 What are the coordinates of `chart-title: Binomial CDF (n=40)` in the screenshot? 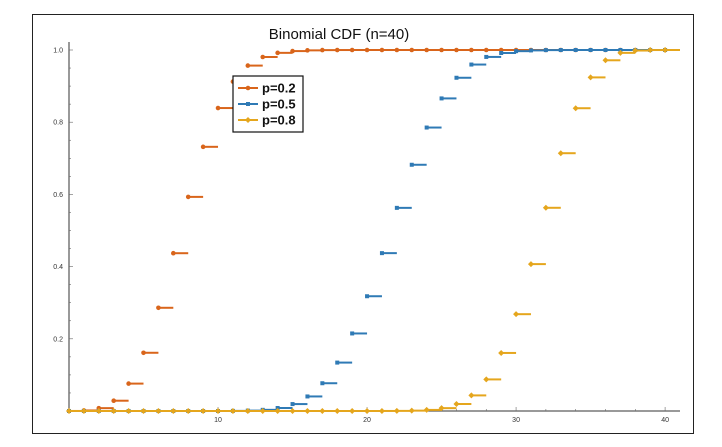 It's located at (339, 34).